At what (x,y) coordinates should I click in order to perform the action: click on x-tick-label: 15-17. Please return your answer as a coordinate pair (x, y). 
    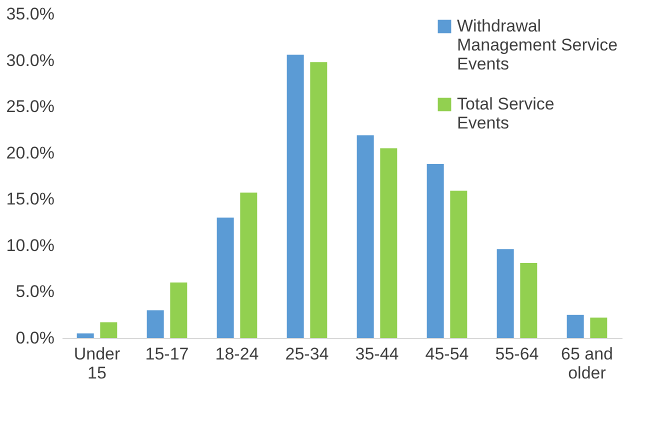
    Looking at the image, I should click on (167, 354).